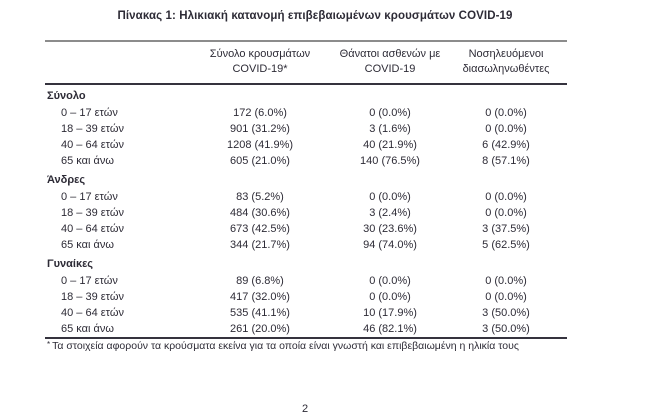 The height and width of the screenshot is (412, 645). I want to click on cases-cell: 535 (41.1%), so click(260, 312).